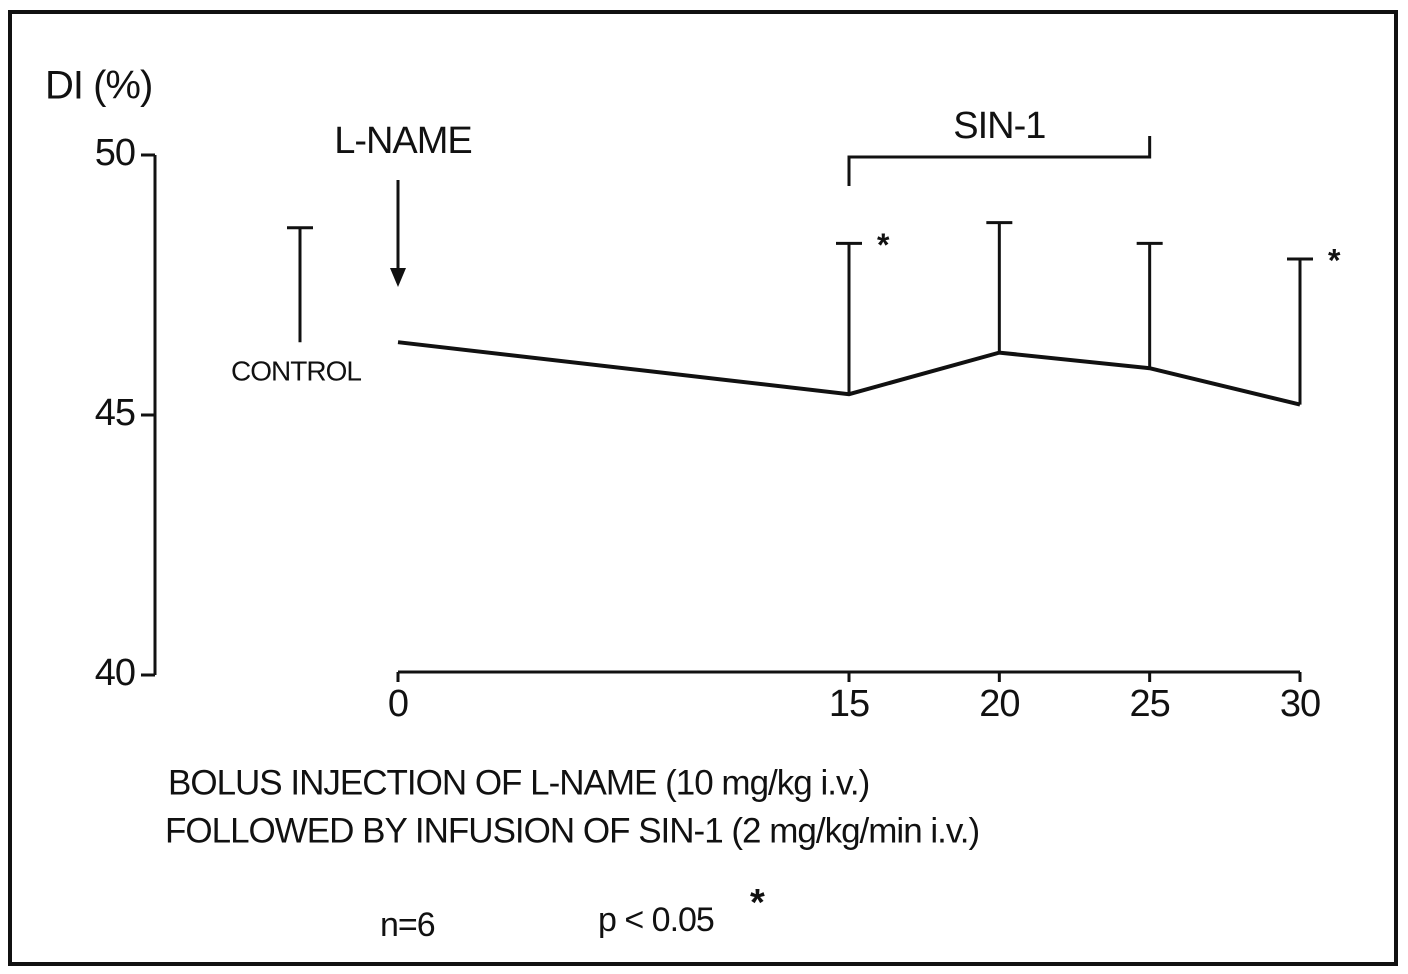 This screenshot has height=974, width=1408. Describe the element at coordinates (999, 704) in the screenshot. I see `x-tick-label: 20` at that location.